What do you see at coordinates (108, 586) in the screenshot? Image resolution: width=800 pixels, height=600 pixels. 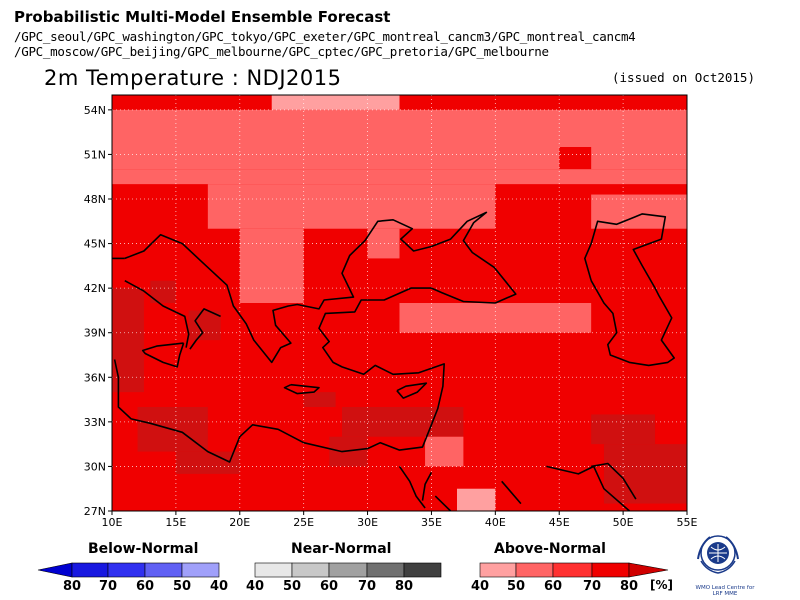 I see `legend-below-tick: 70` at bounding box center [108, 586].